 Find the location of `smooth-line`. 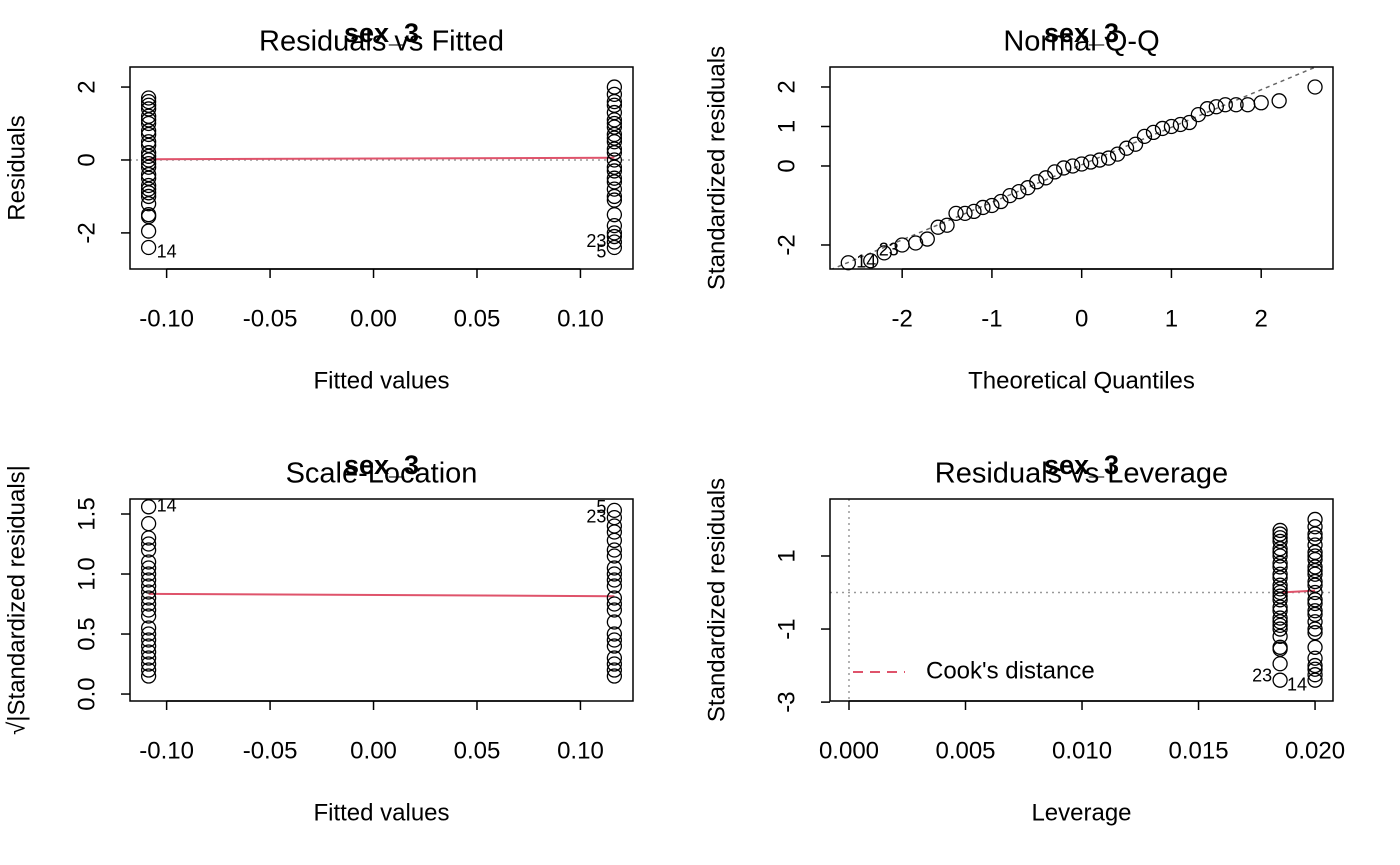

smooth-line is located at coordinates (381, 158).